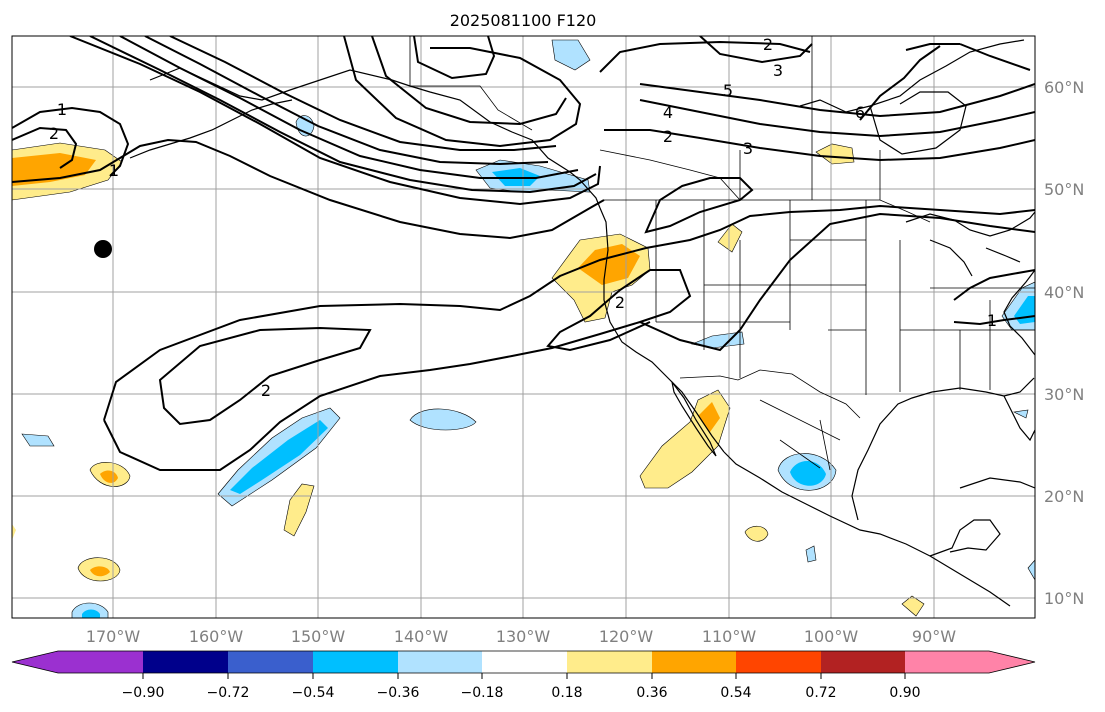  What do you see at coordinates (729, 636) in the screenshot?
I see `lon-label: 110°W` at bounding box center [729, 636].